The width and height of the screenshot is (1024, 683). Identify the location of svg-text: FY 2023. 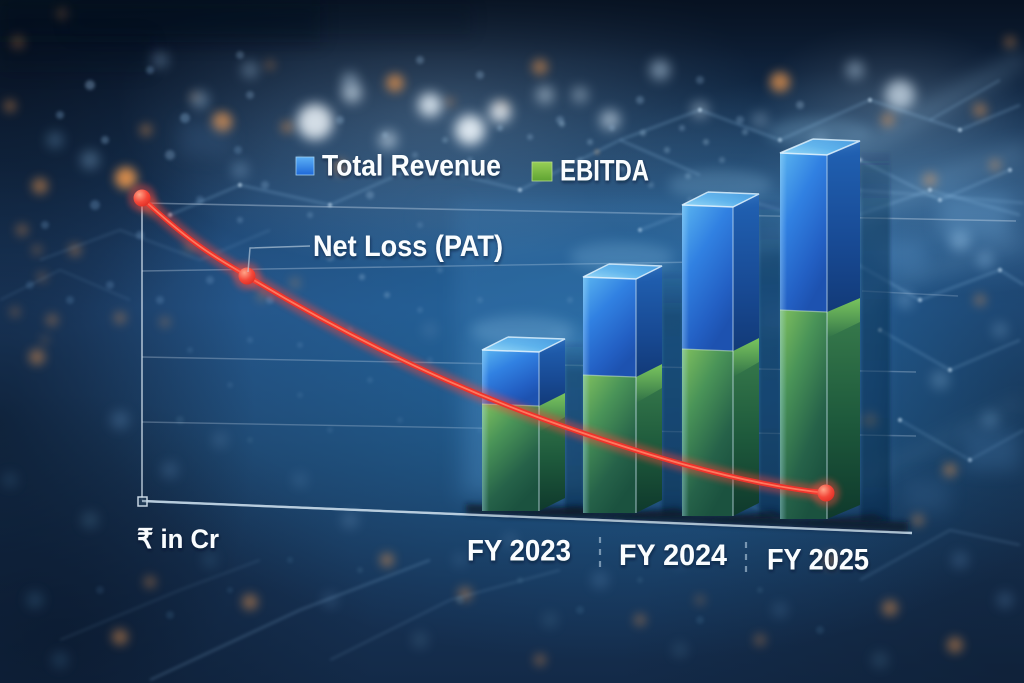
(519, 551).